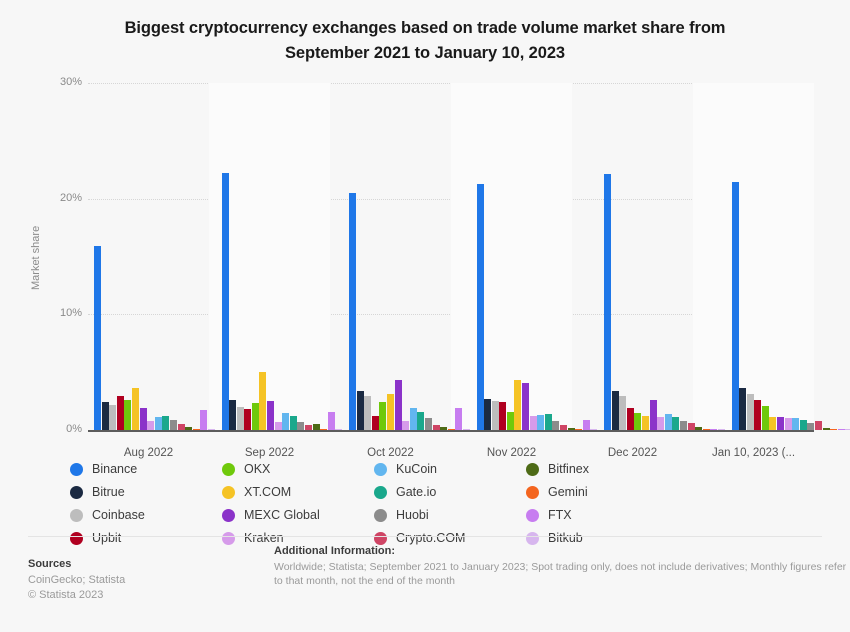  What do you see at coordinates (450, 469) in the screenshot?
I see `legend-item: KuCoin` at bounding box center [450, 469].